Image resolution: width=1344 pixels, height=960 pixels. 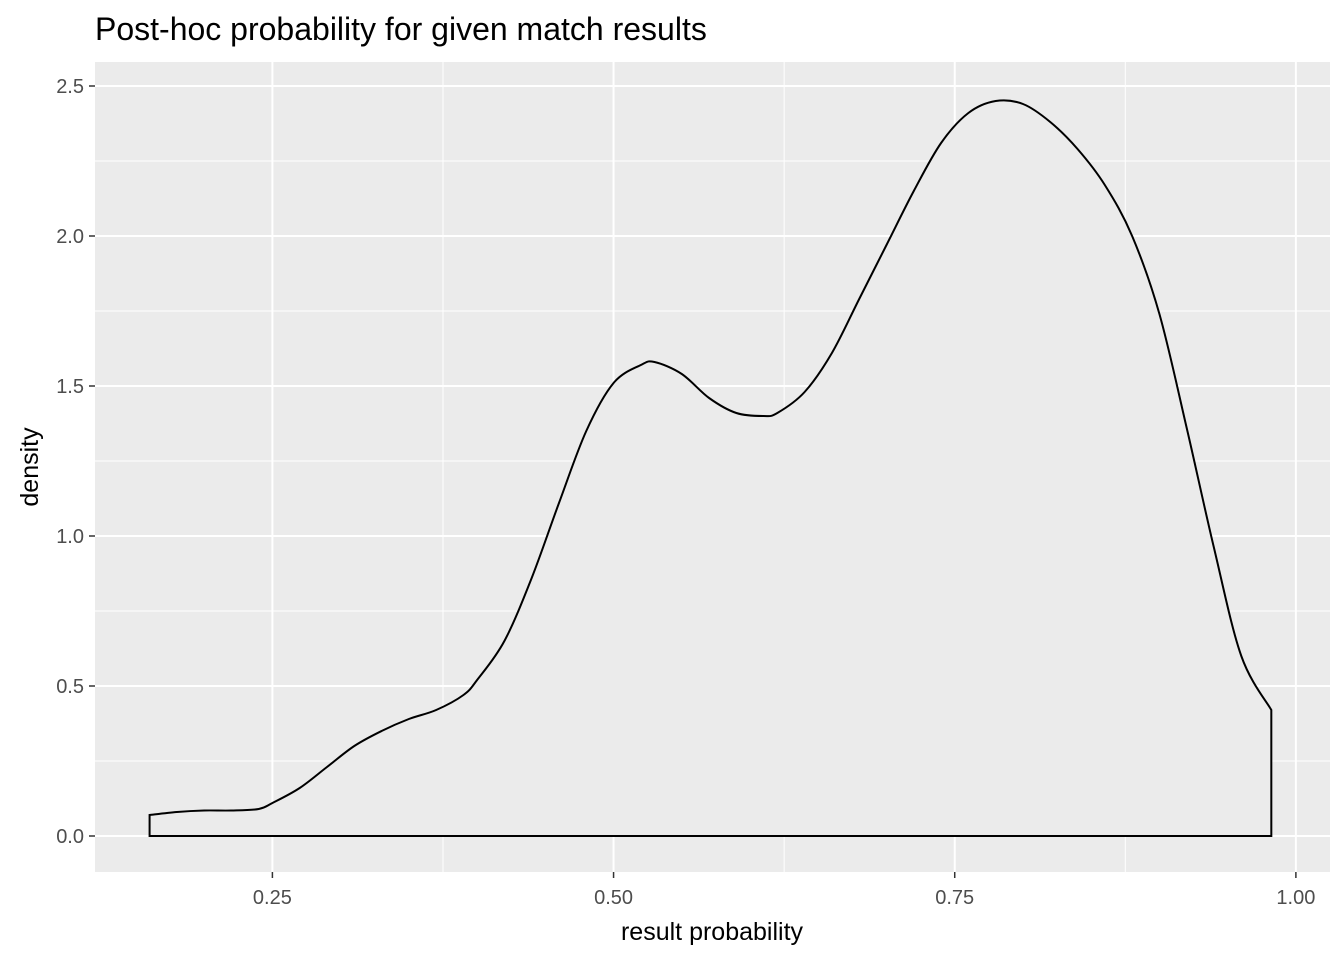 I want to click on y-tick-label: 2.5, so click(x=70, y=87).